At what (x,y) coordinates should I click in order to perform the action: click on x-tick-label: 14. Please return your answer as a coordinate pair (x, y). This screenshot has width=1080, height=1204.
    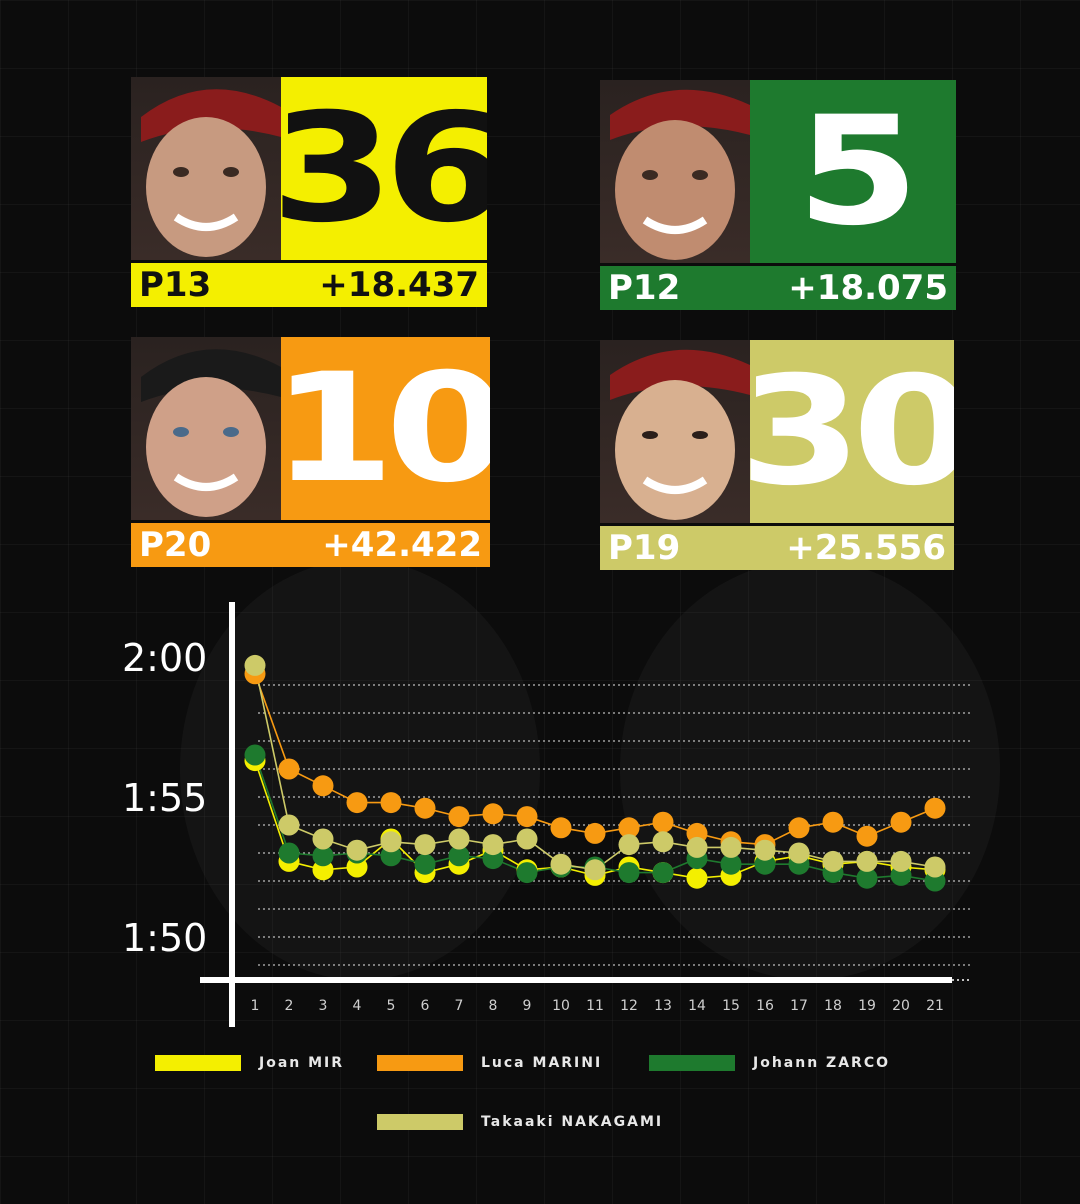
    Looking at the image, I should click on (697, 1006).